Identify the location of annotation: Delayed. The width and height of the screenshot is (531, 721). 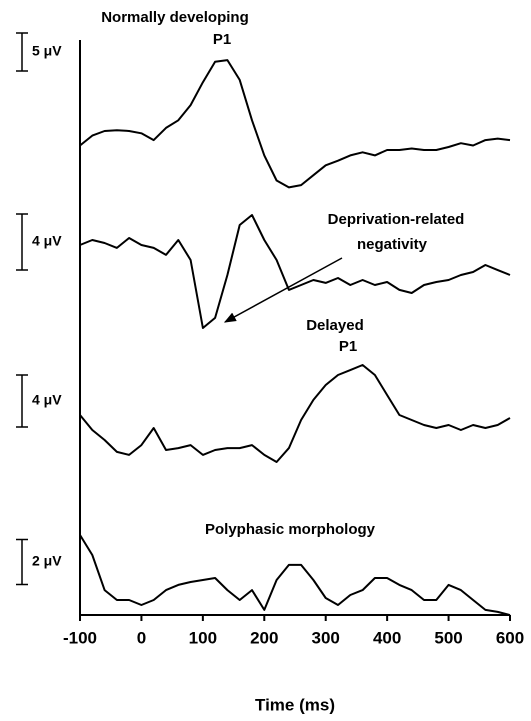
(335, 325).